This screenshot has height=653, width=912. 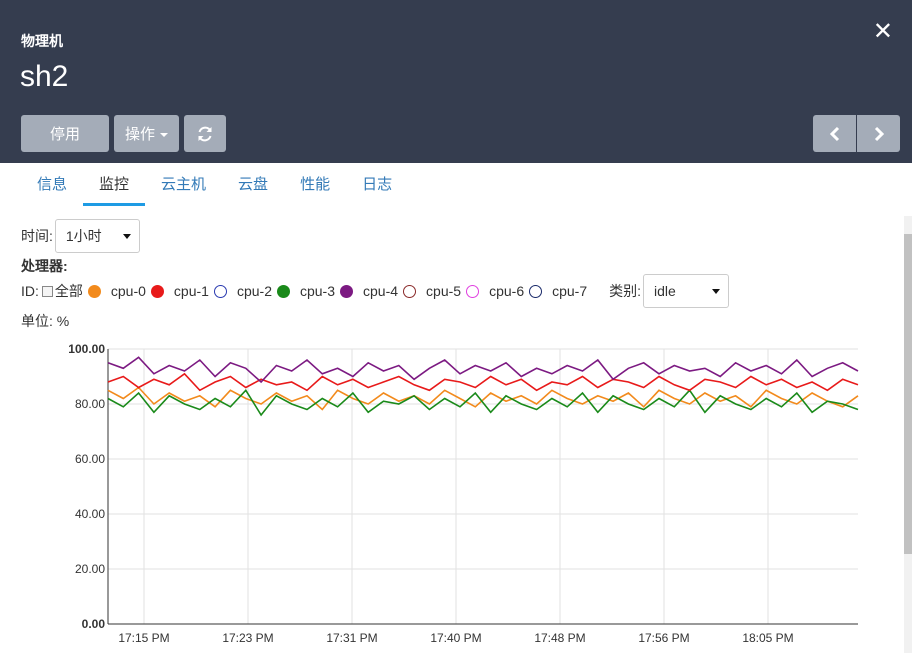 I want to click on x-tick-label: 17:15 PM, so click(x=143, y=638).